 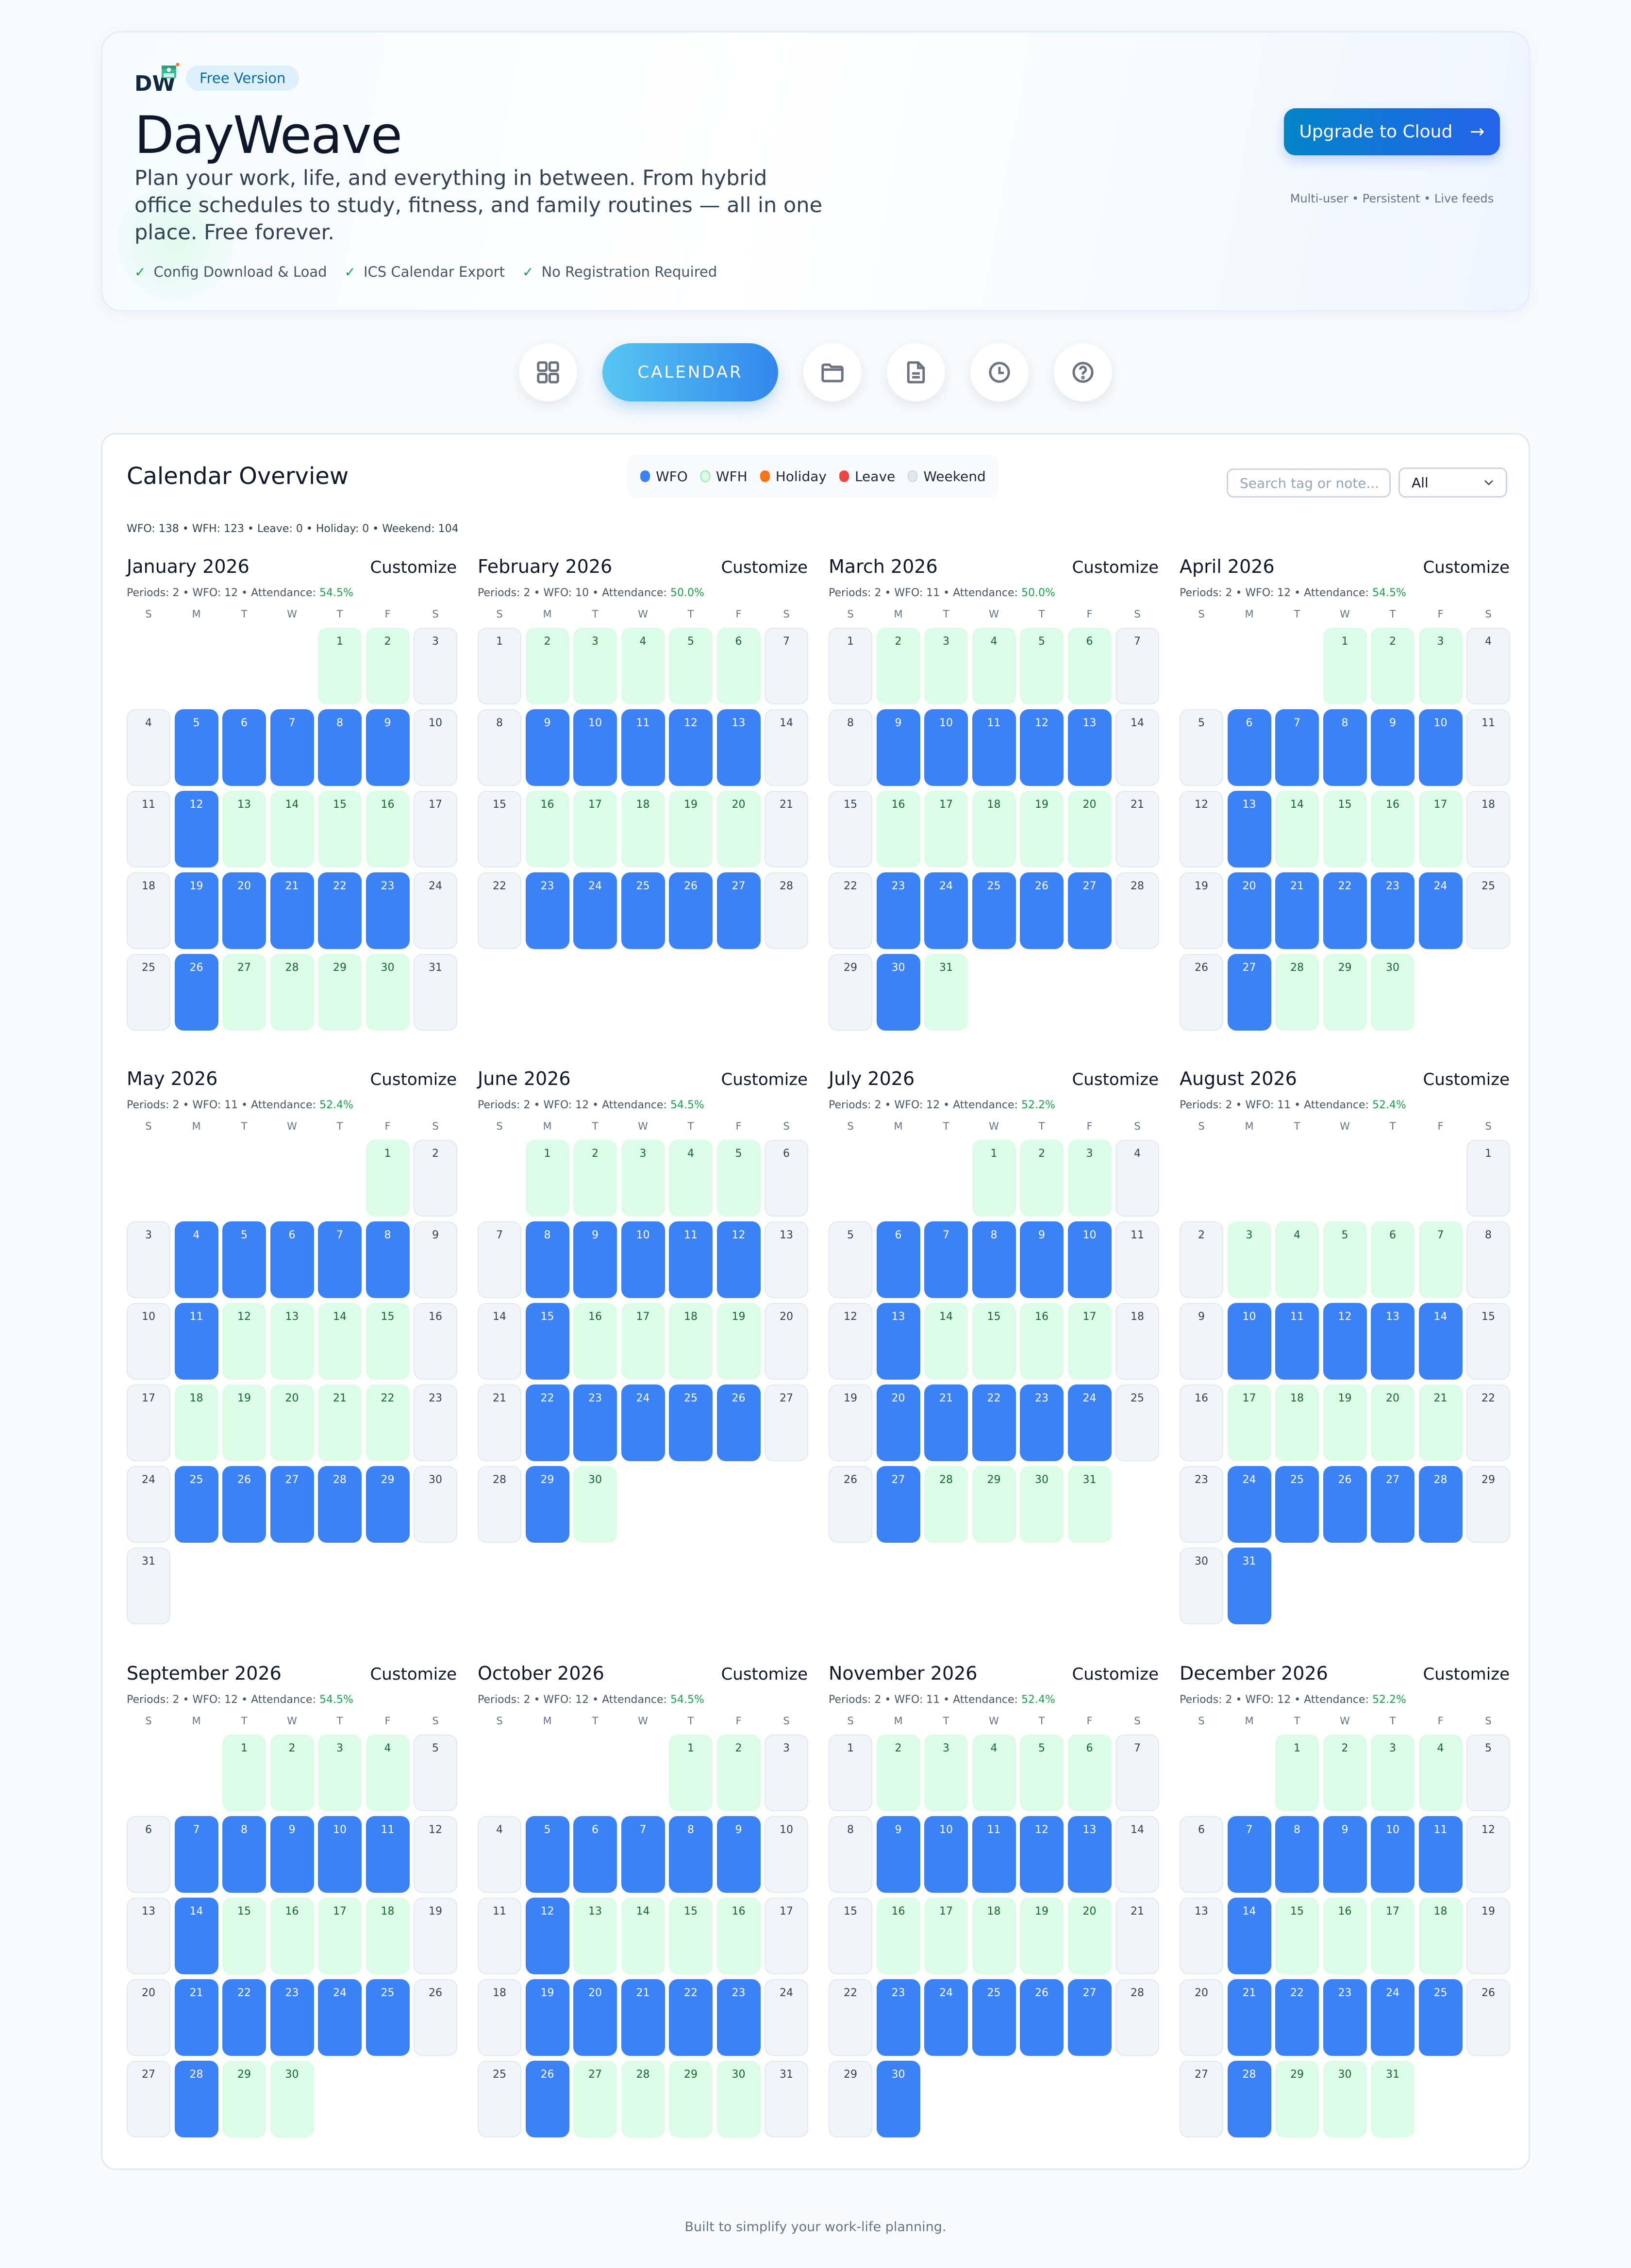 I want to click on day-cell-wfo: 28, so click(x=196, y=2099).